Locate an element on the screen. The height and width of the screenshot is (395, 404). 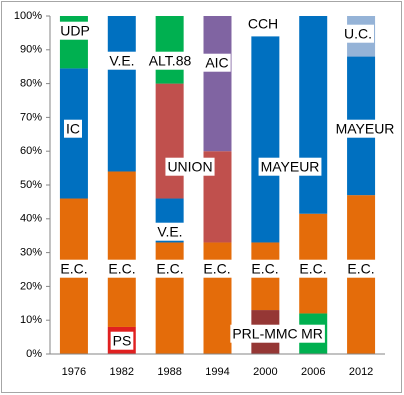
segment-label-text: ALT.88 is located at coordinates (170, 61).